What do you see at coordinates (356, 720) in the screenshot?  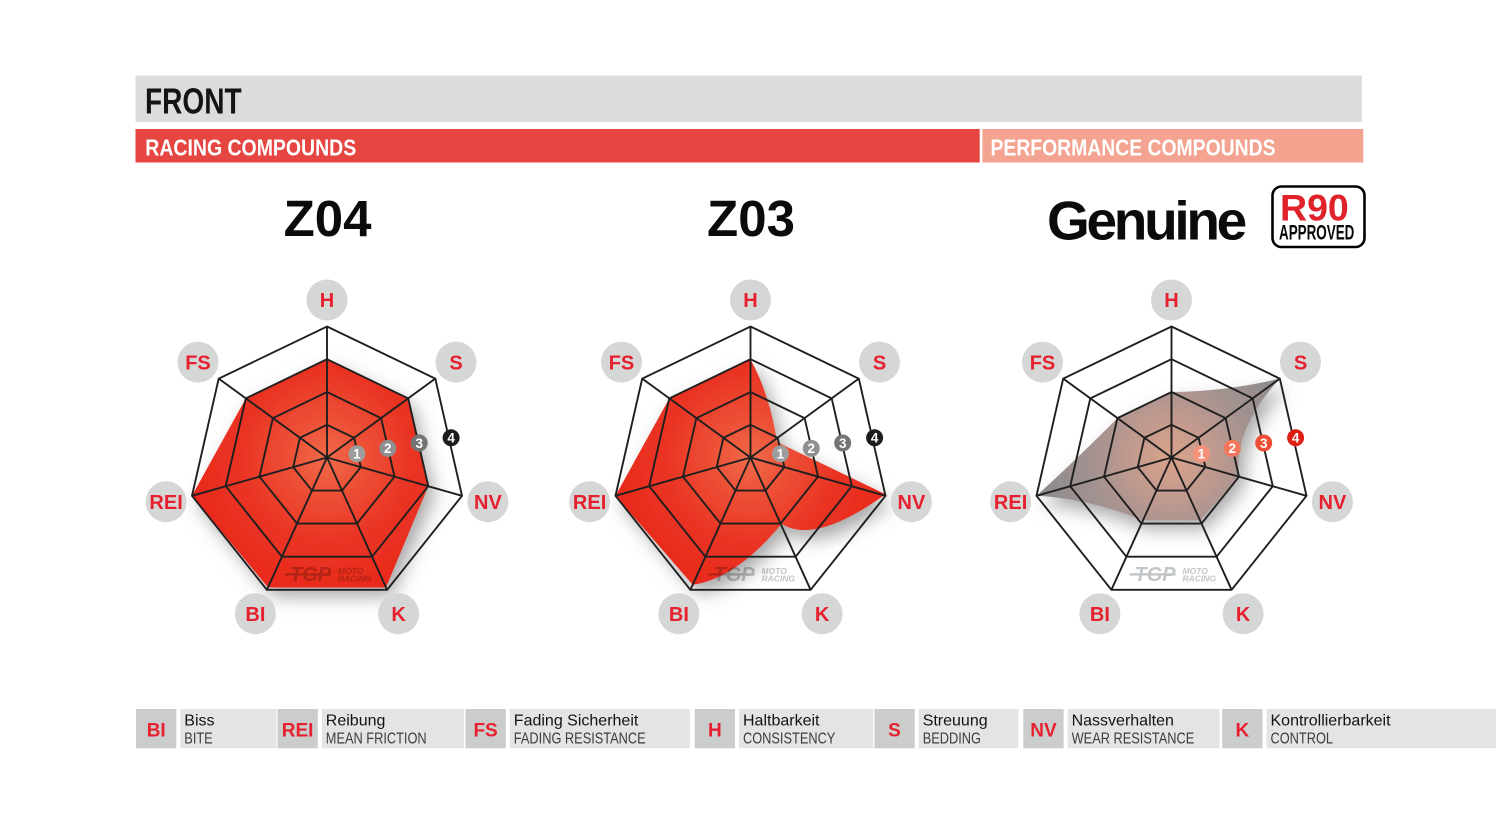 I see `svg-text: Reibung` at bounding box center [356, 720].